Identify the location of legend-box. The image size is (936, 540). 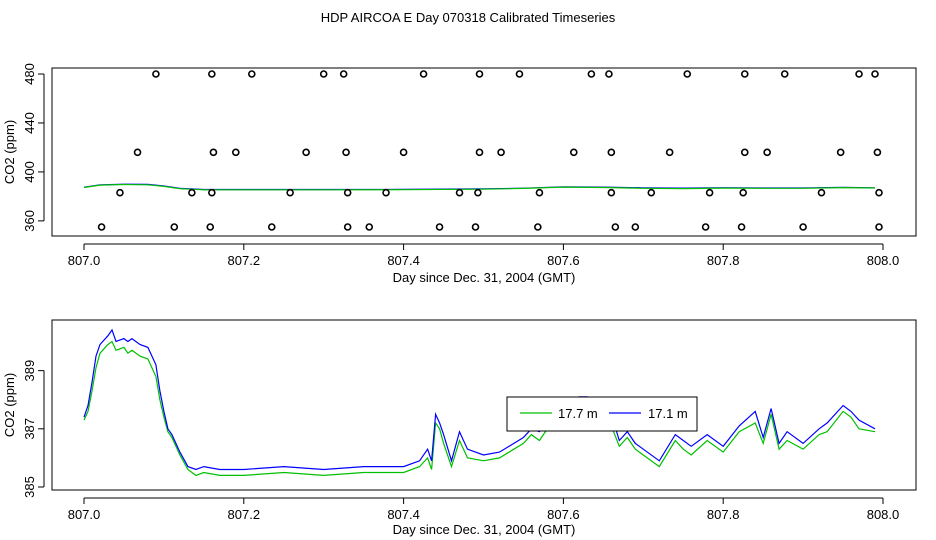
(602, 414).